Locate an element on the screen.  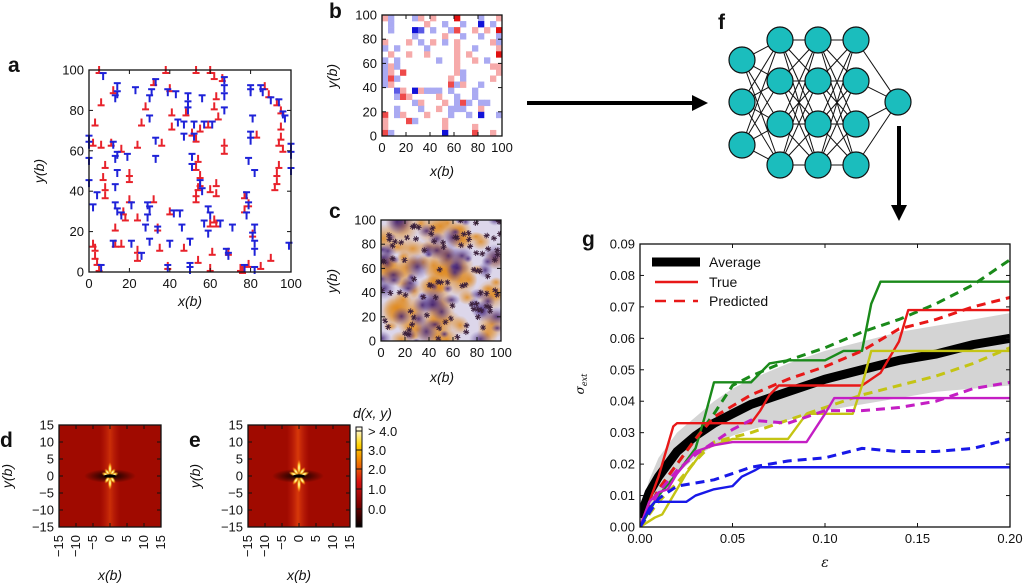
x-tick-label: −5 is located at coordinates (92, 542).